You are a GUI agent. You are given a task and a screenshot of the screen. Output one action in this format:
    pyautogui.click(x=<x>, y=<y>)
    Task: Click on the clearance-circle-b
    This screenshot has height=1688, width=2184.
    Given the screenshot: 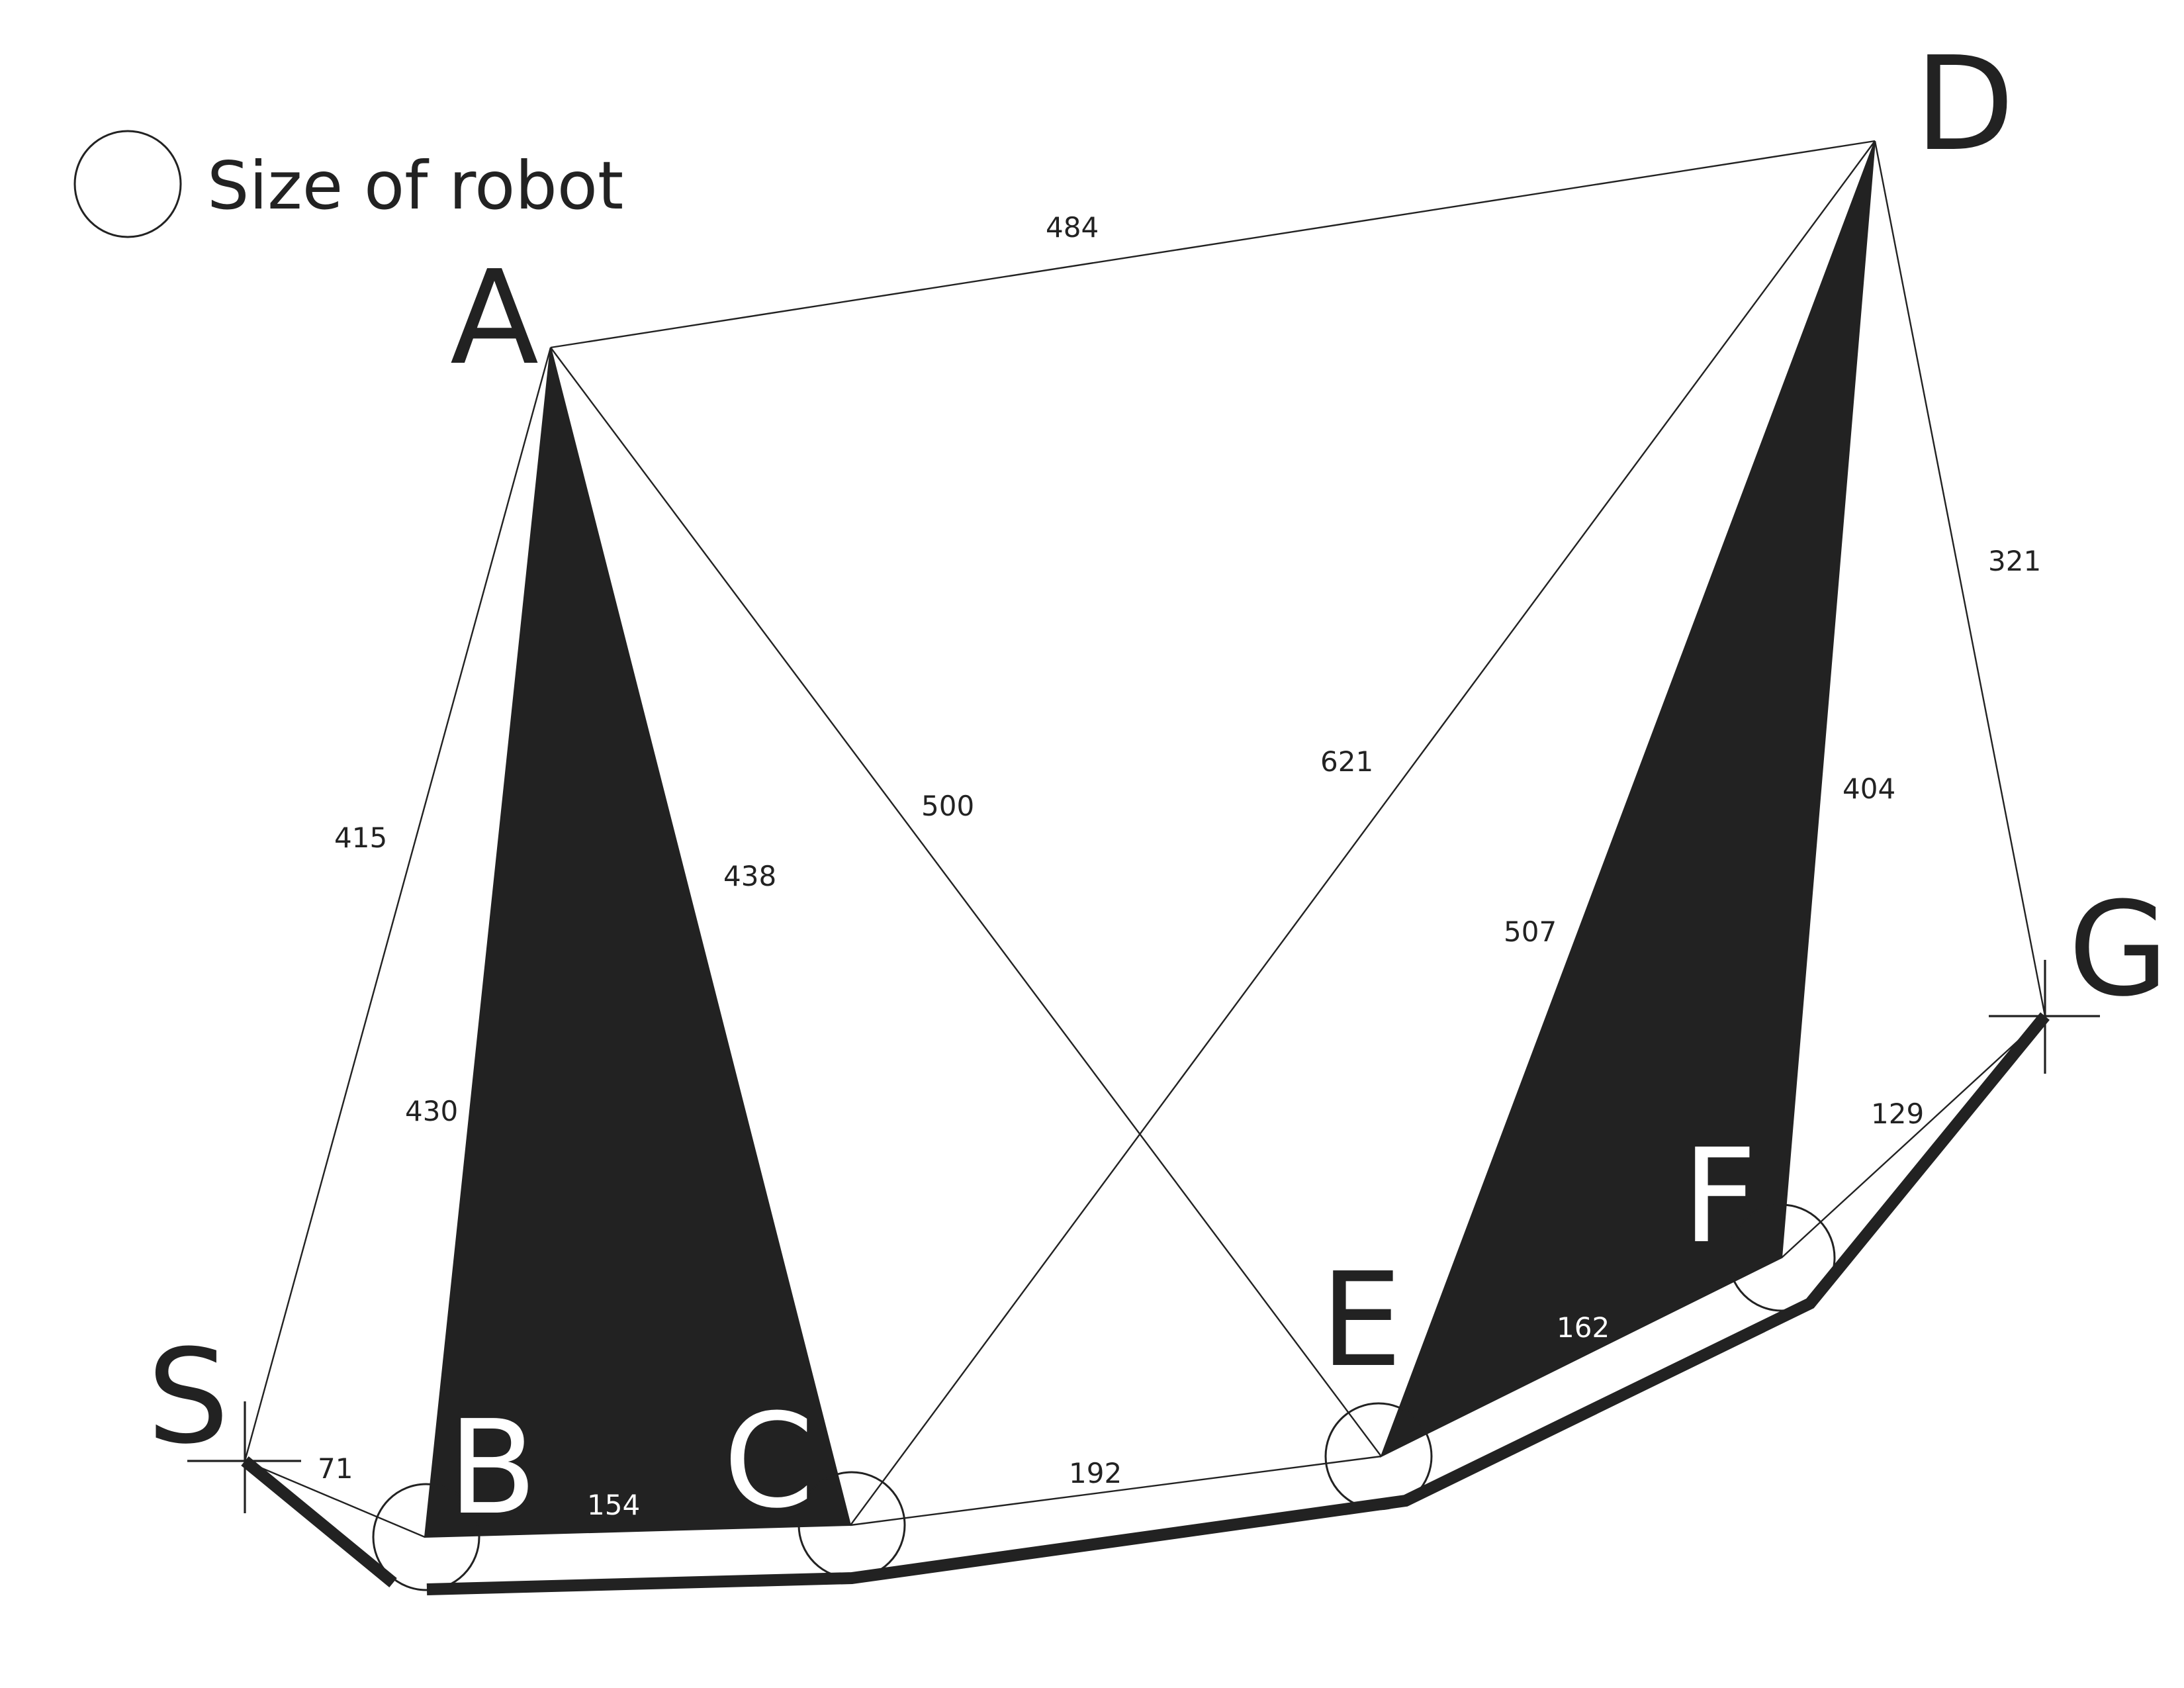 What is the action you would take?
    pyautogui.click(x=426, y=1537)
    